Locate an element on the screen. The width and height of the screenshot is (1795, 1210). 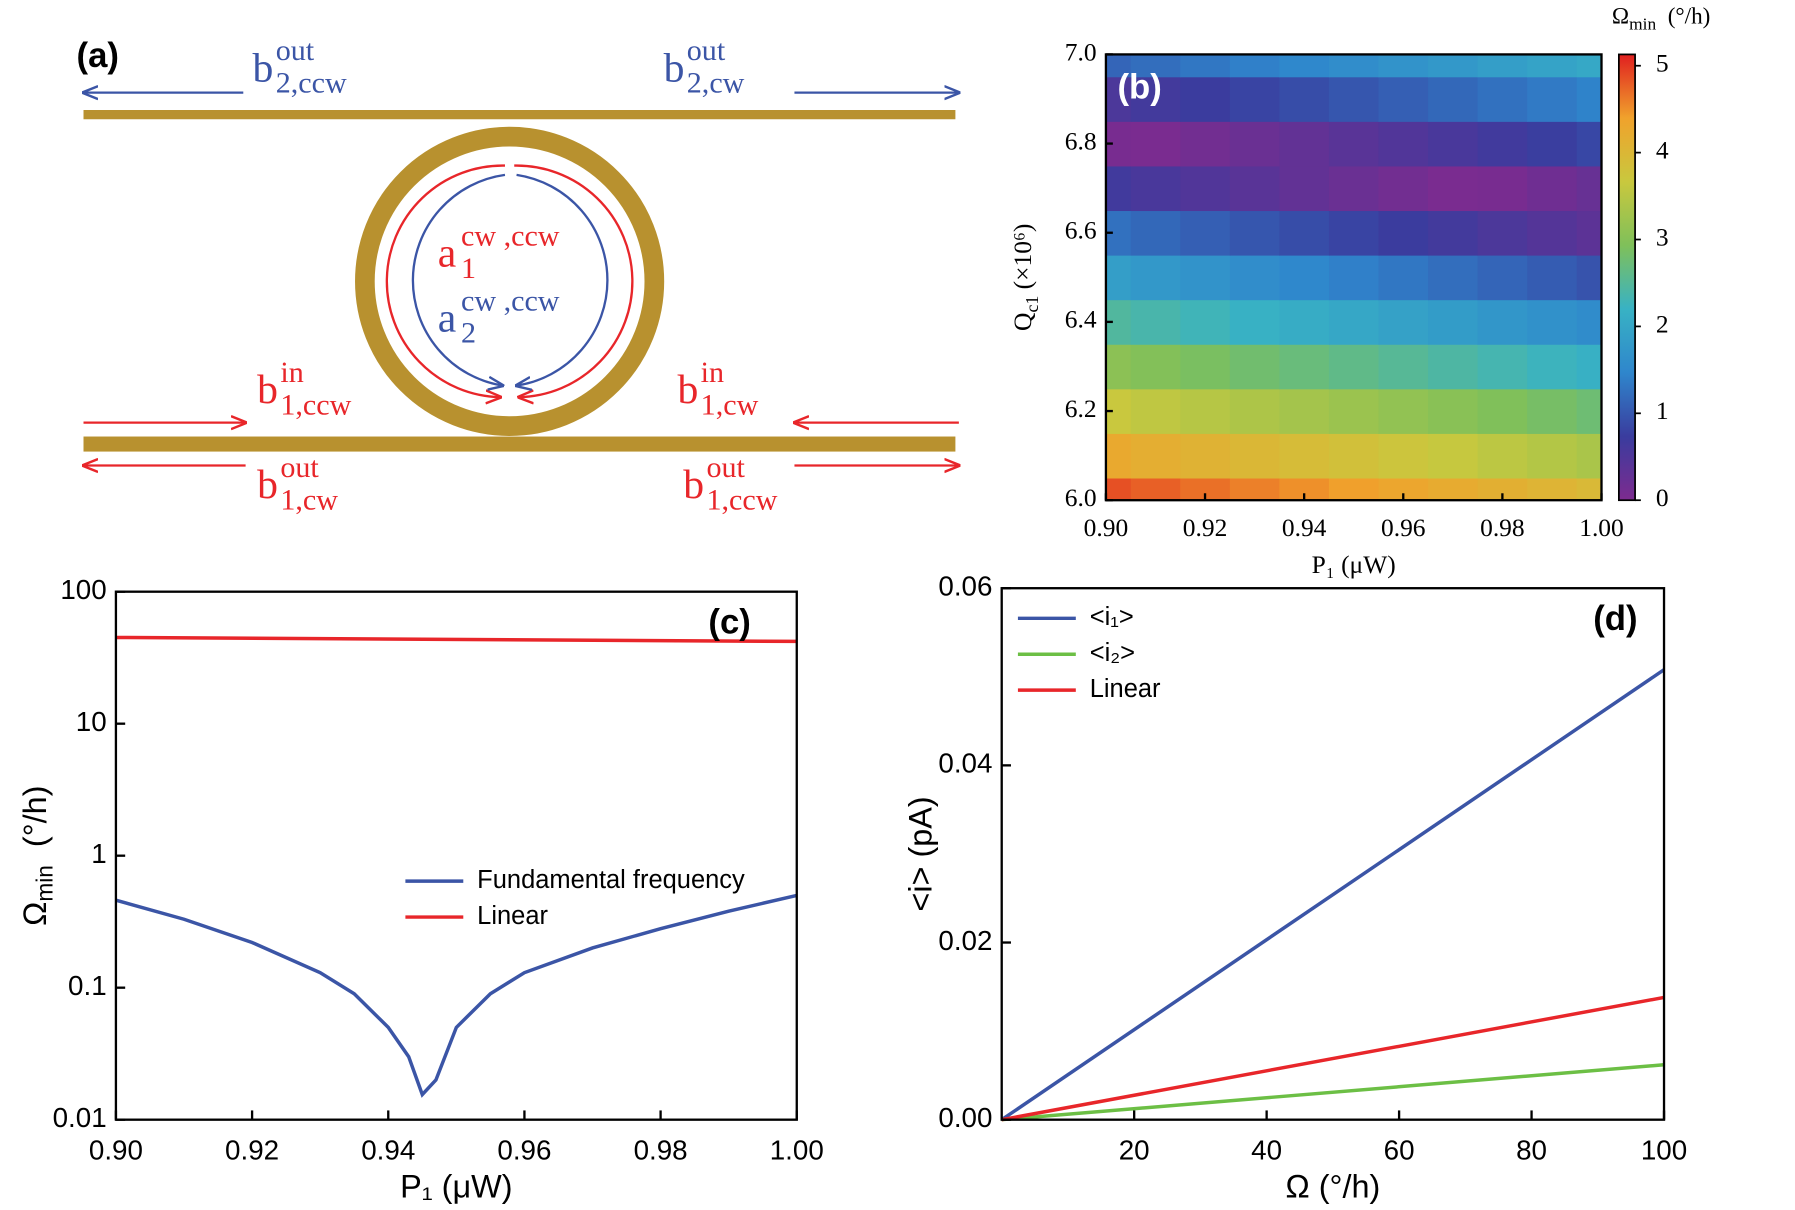
label-sub: 2,cw is located at coordinates (716, 83).